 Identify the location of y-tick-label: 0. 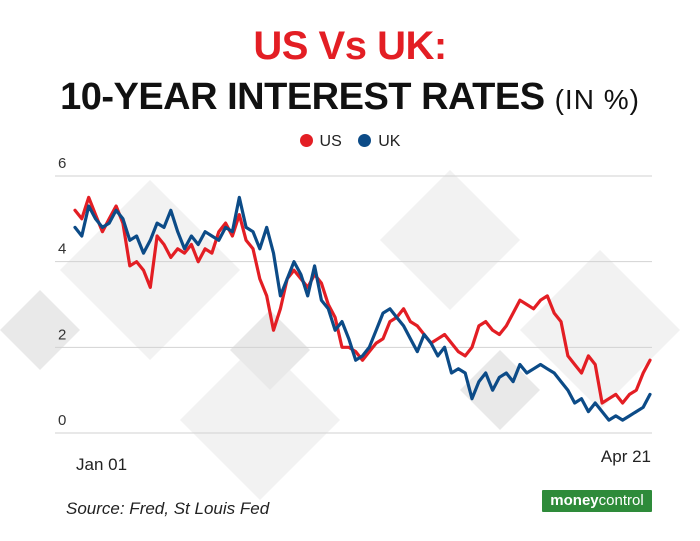
(62, 420).